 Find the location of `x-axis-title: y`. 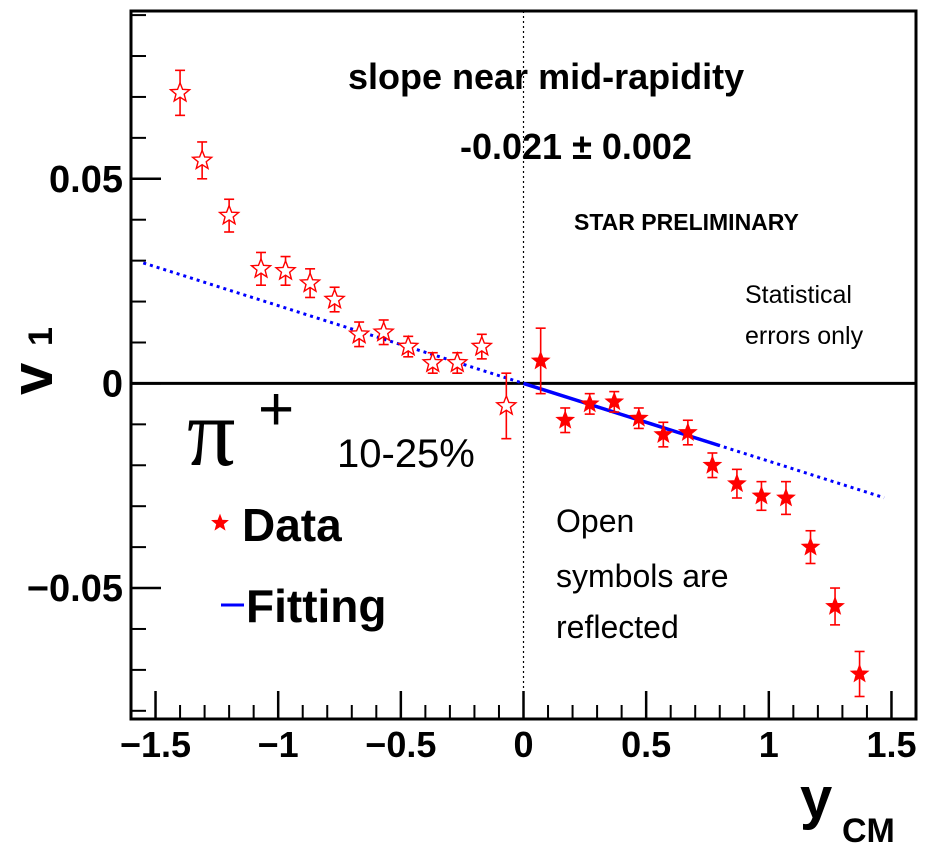

x-axis-title: y is located at coordinates (816, 798).